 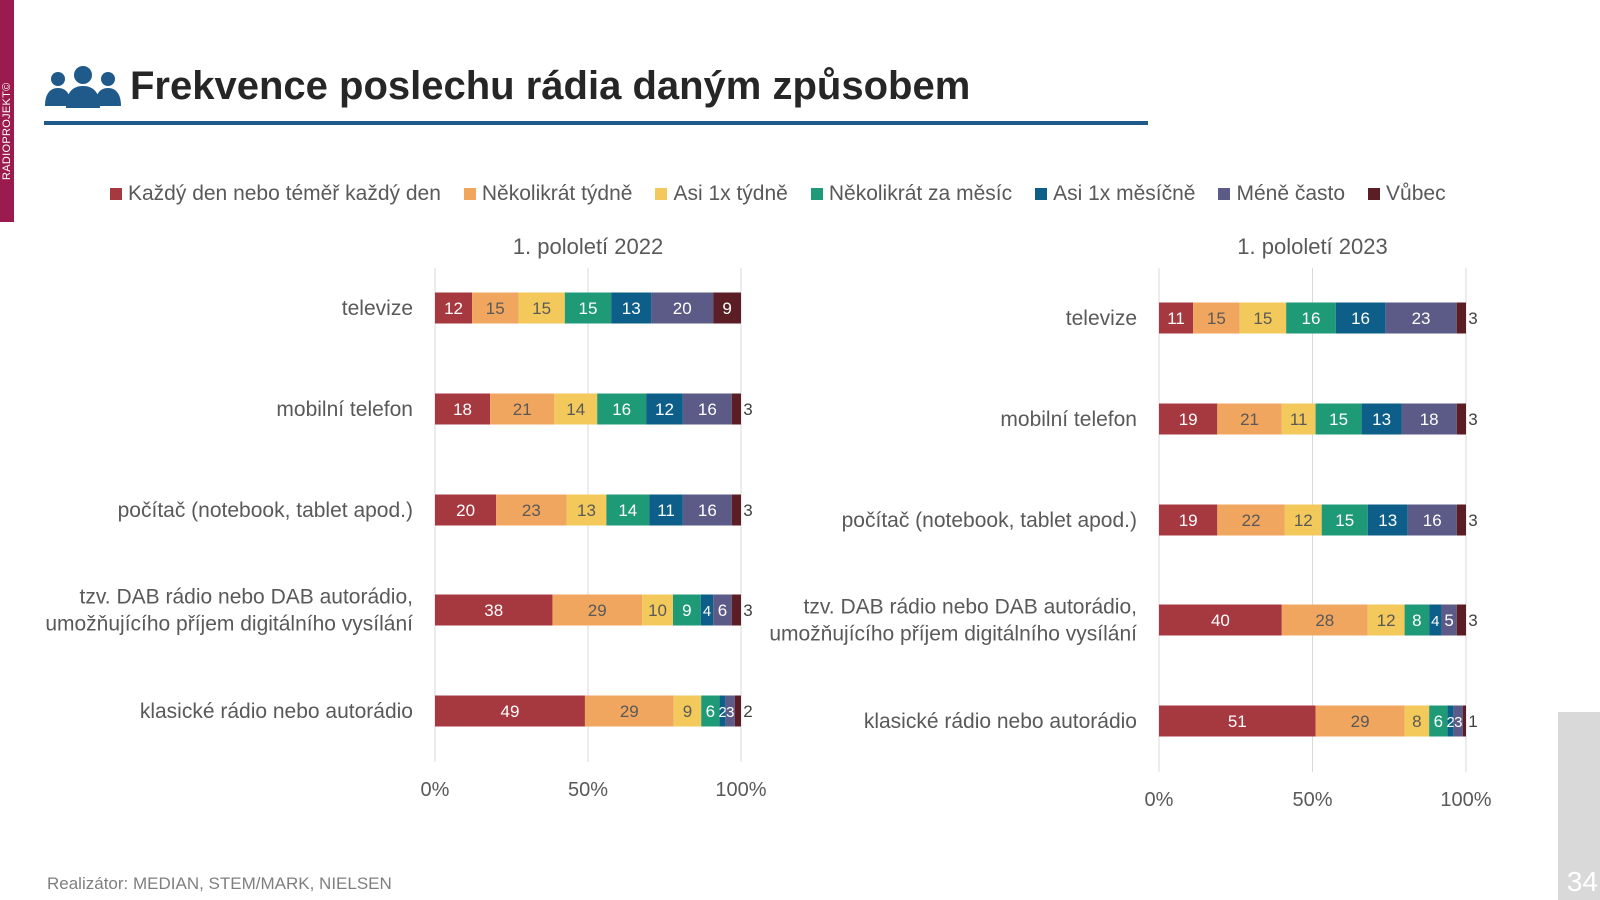 I want to click on slide-header: Frekvence poslechu rádia daným způsobem, so click(x=507, y=86).